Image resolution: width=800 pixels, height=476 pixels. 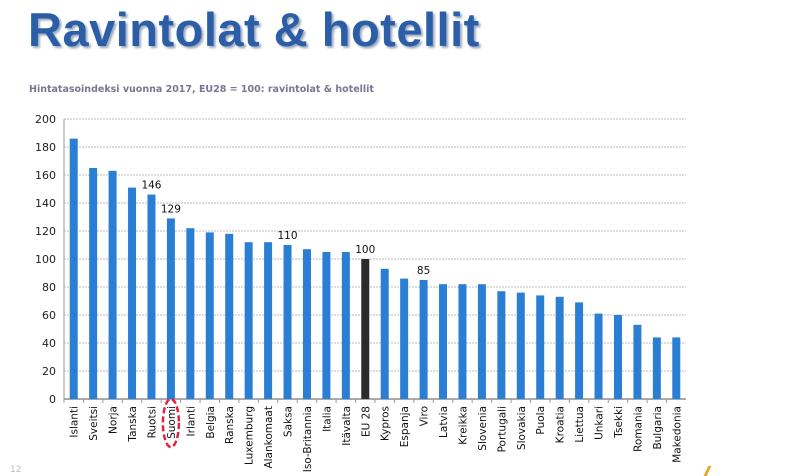 What do you see at coordinates (254, 29) in the screenshot?
I see `slide-title: Ravintolat & hotellit` at bounding box center [254, 29].